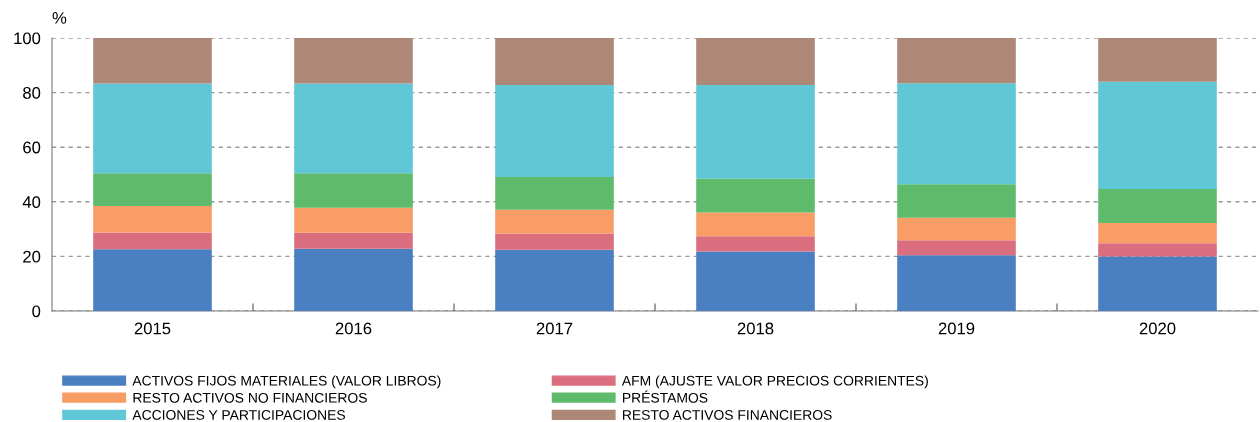 The height and width of the screenshot is (422, 1260). What do you see at coordinates (353, 328) in the screenshot?
I see `x-tick-label: 2016` at bounding box center [353, 328].